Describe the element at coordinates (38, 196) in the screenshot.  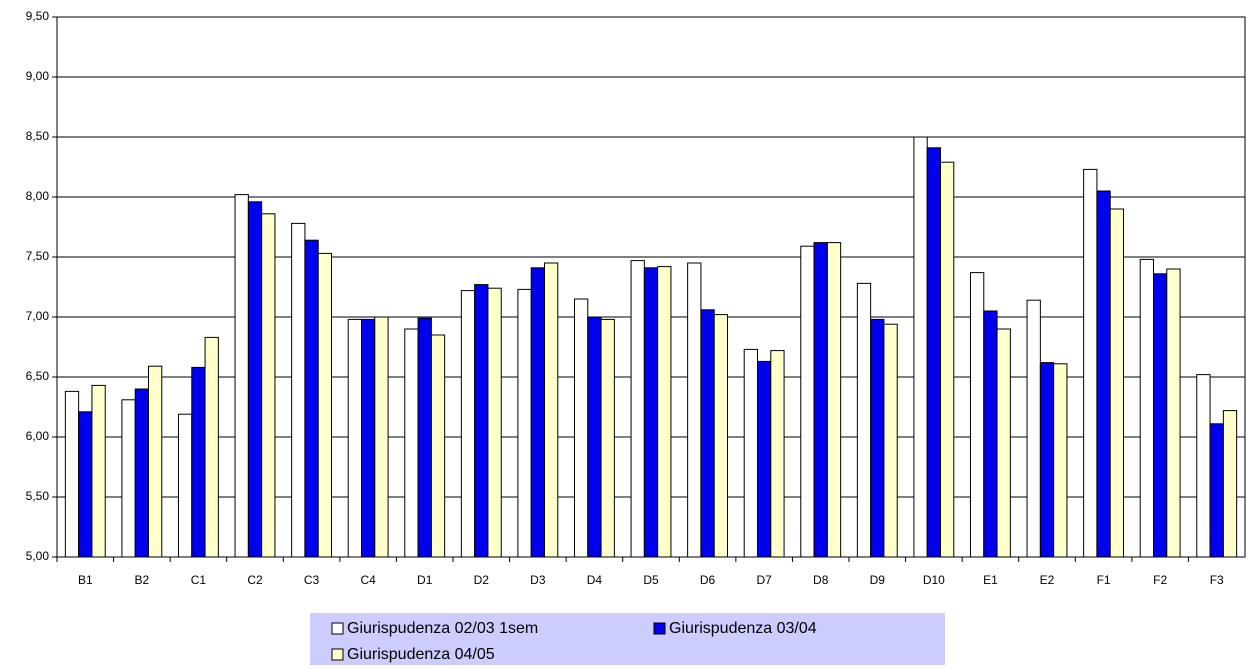
I see `y-tick-label: 8,00` at that location.